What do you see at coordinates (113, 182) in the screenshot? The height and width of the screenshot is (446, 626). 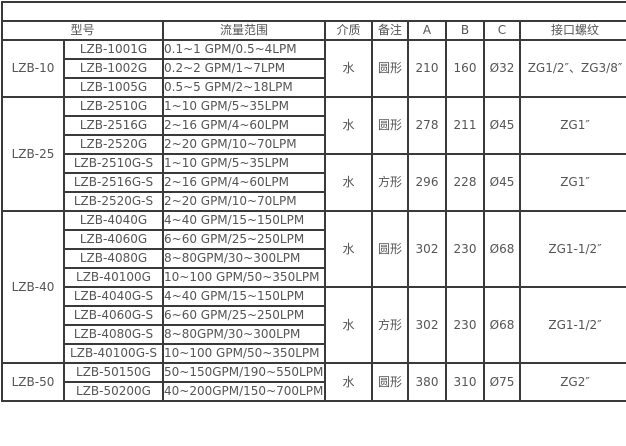 I see `model-cell: LZB-2516G-S` at bounding box center [113, 182].